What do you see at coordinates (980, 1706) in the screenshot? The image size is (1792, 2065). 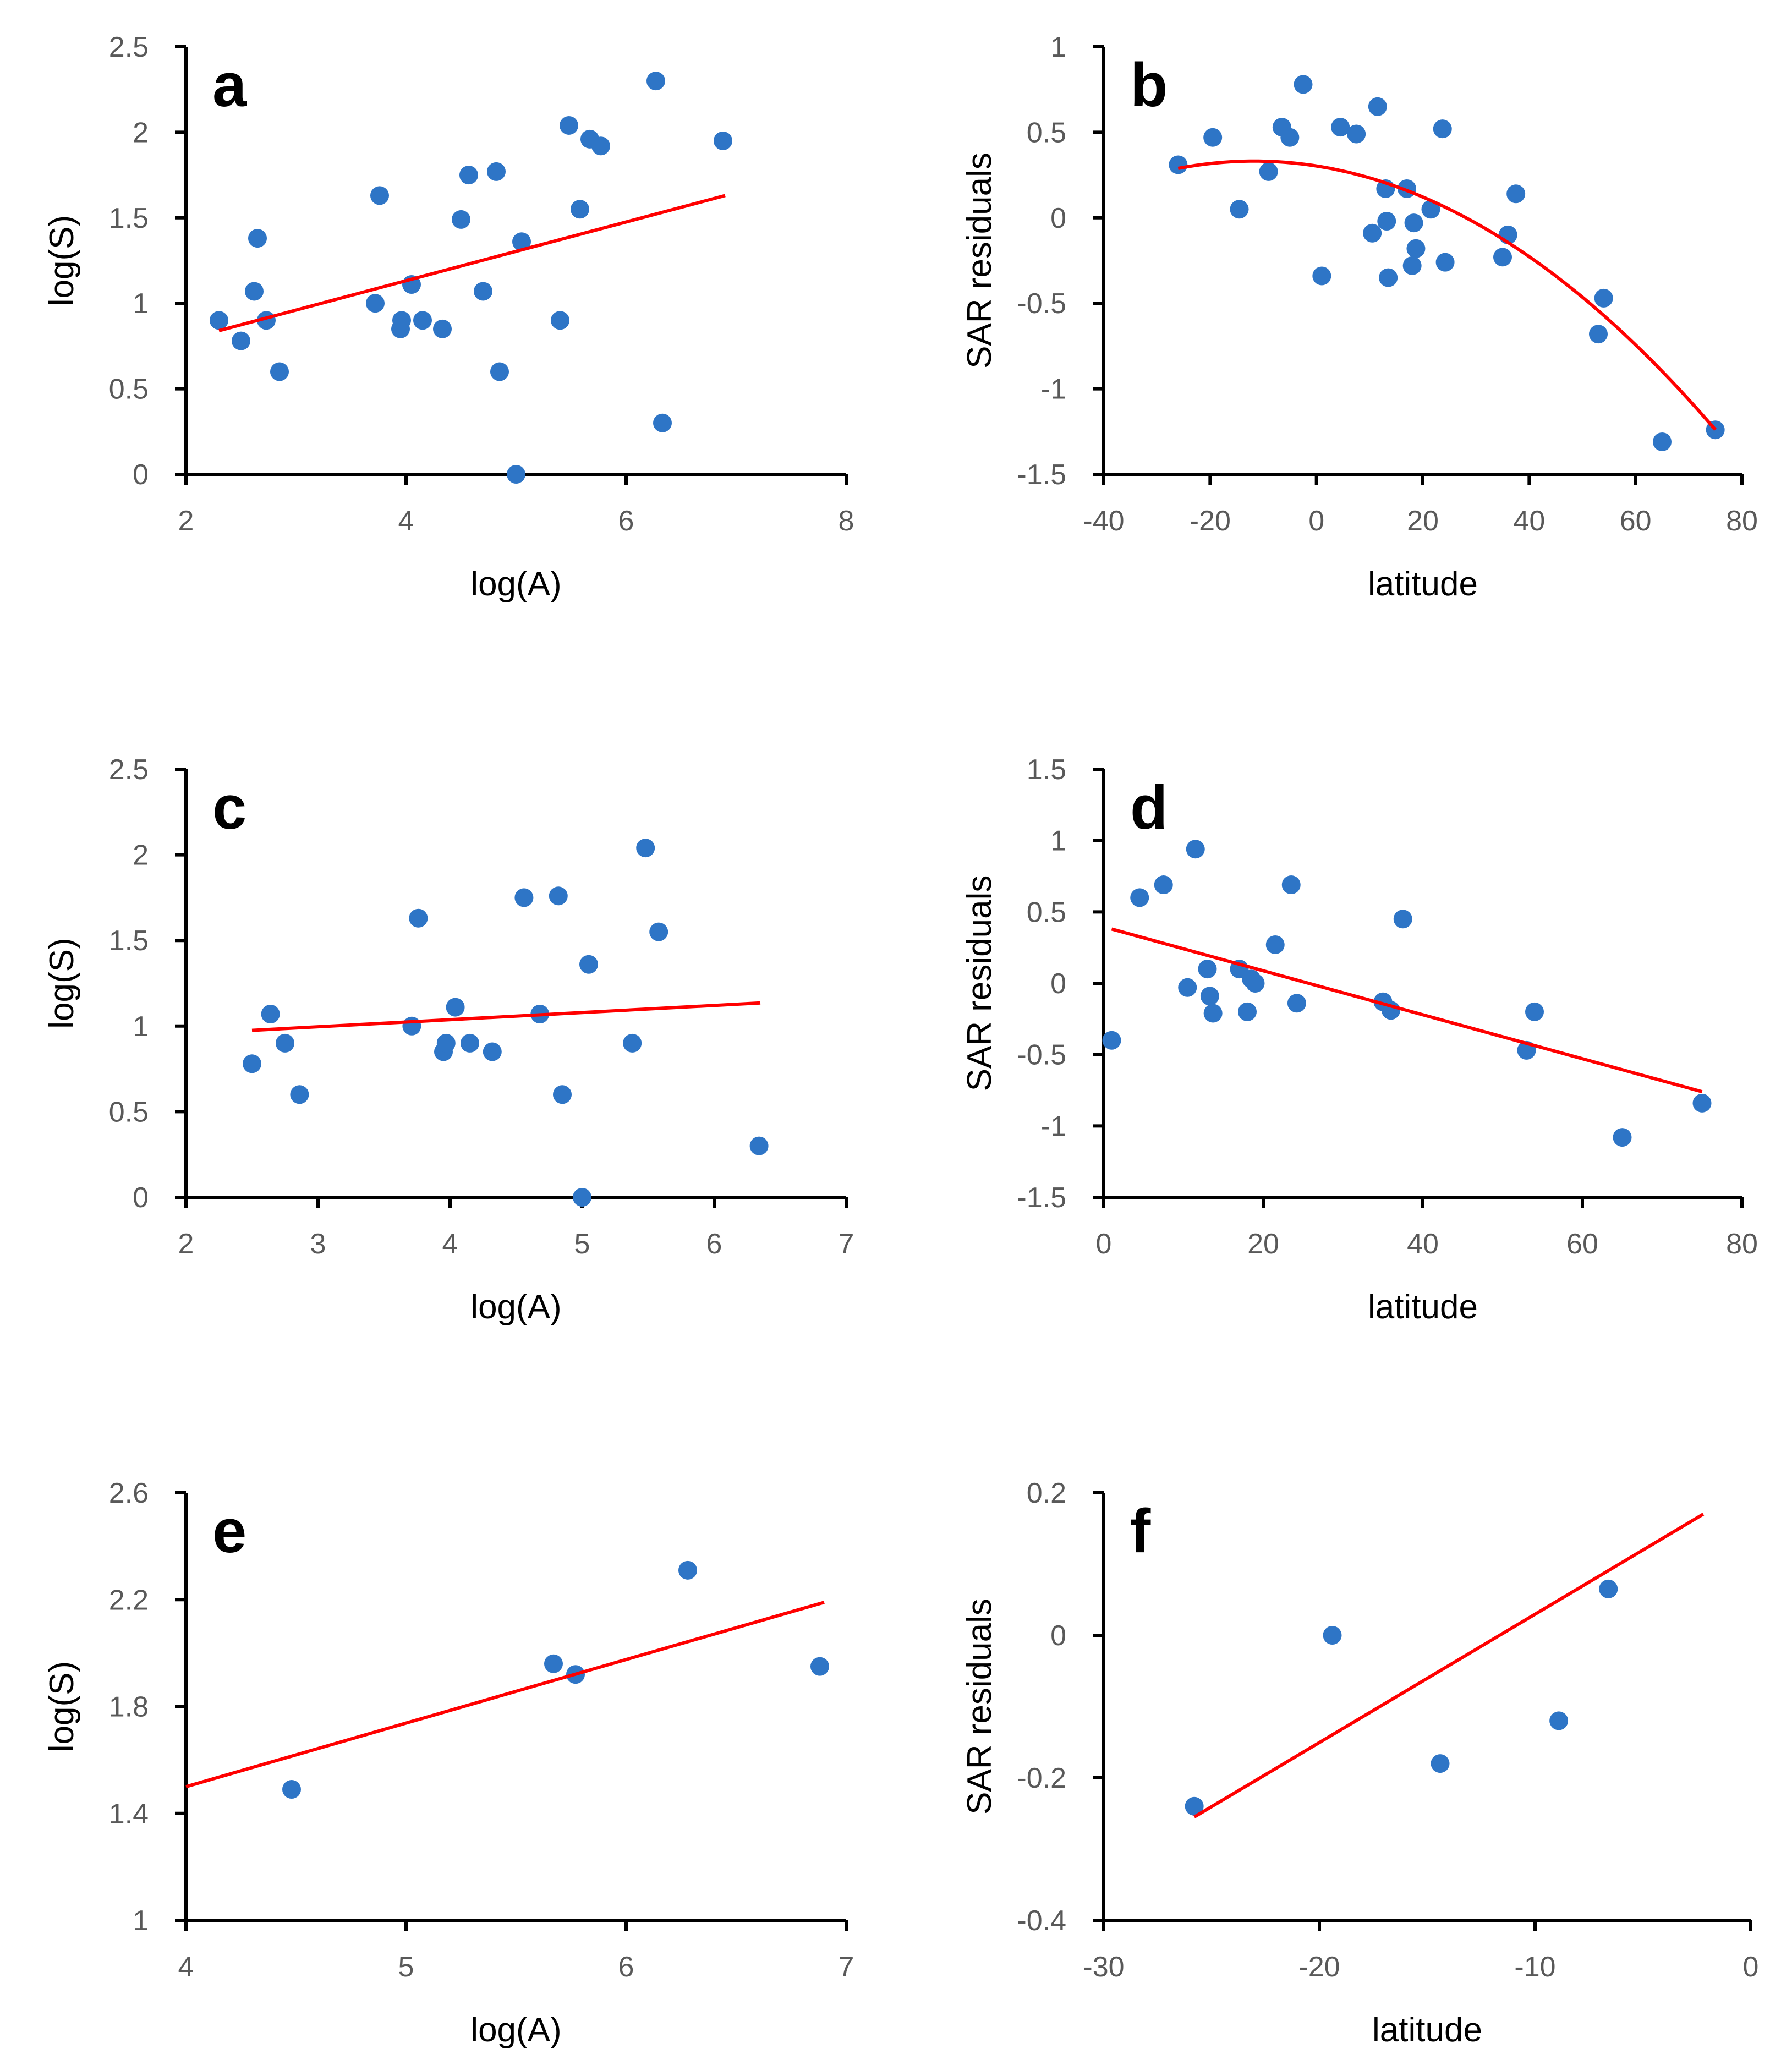 I see `y-axis-label: SAR residuals` at bounding box center [980, 1706].